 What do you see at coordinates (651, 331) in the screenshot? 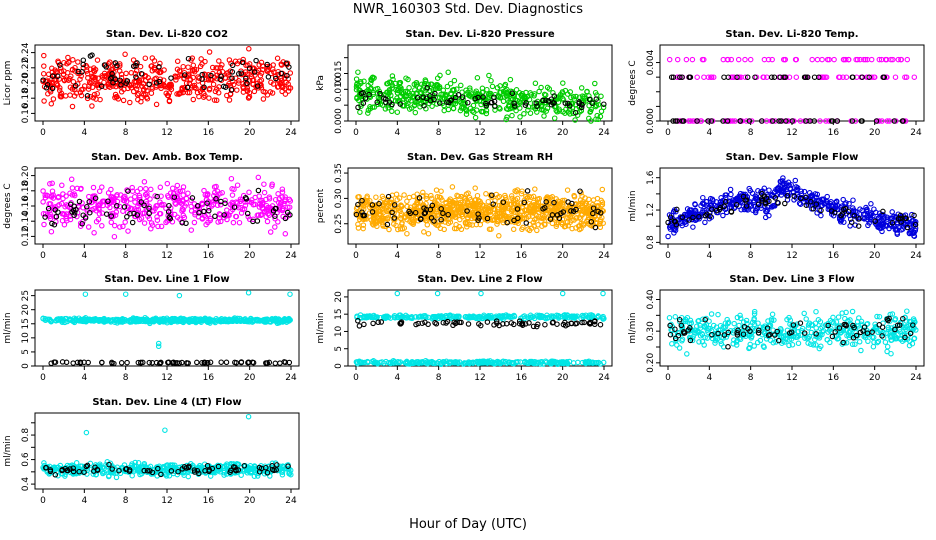
I see `y-tick-label: 0.30` at bounding box center [651, 331].